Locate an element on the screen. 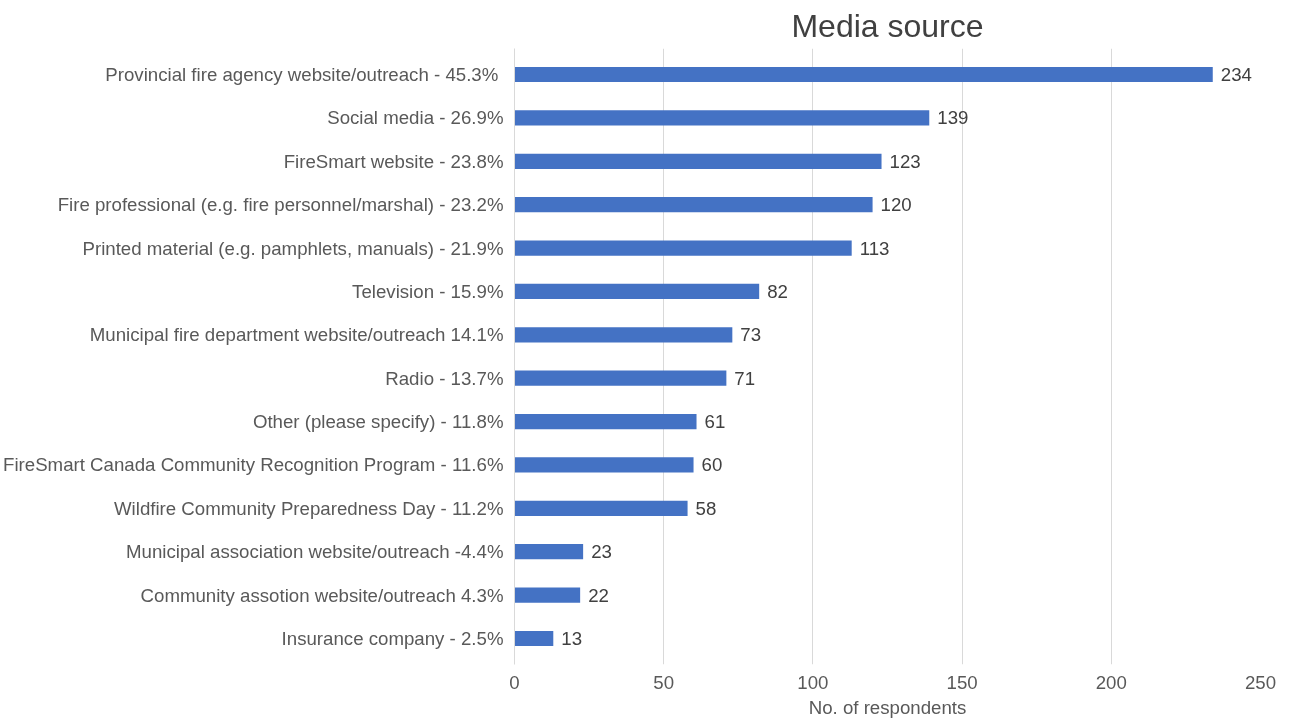 The height and width of the screenshot is (728, 1309). x-tick-label: 200 is located at coordinates (1111, 682).